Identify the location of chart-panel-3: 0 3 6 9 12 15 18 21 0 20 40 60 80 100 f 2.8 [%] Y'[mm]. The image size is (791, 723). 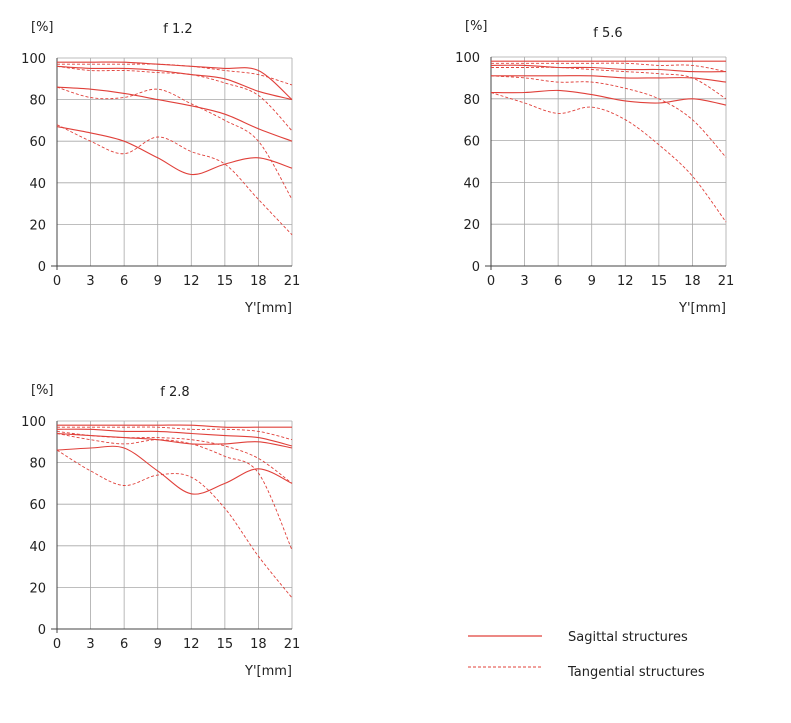
(160, 531).